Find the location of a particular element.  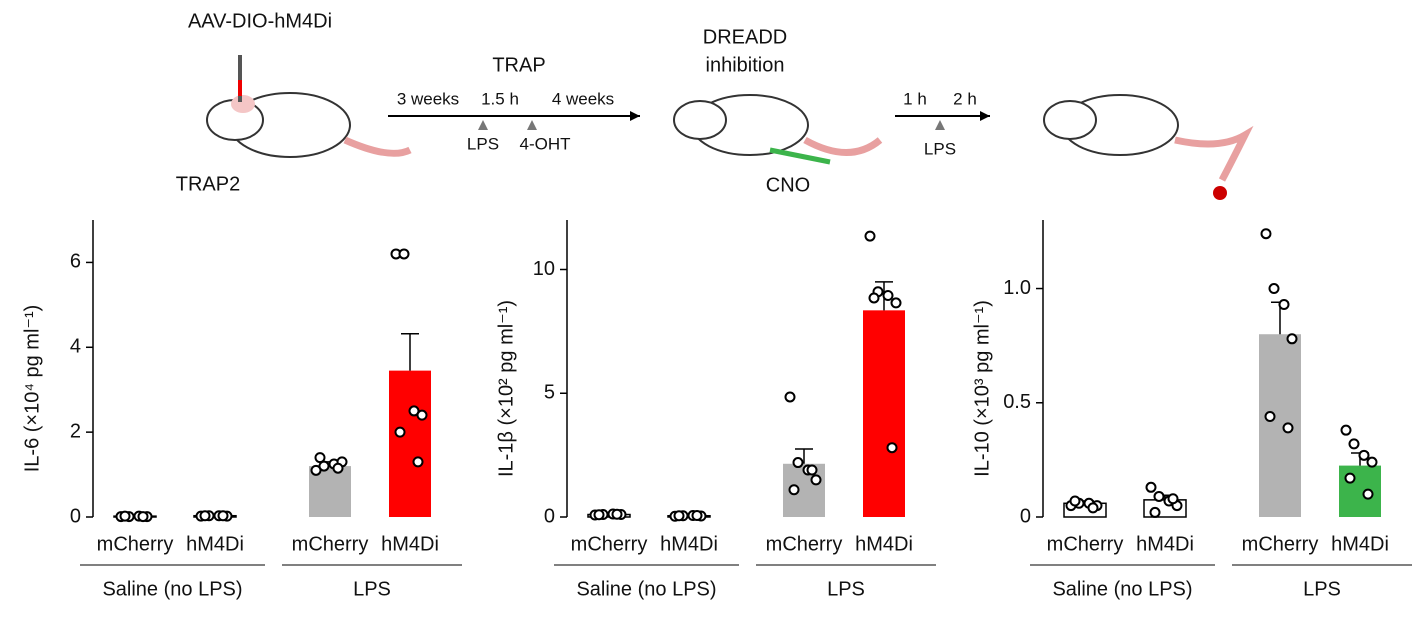

label: TRAP is located at coordinates (518, 65).